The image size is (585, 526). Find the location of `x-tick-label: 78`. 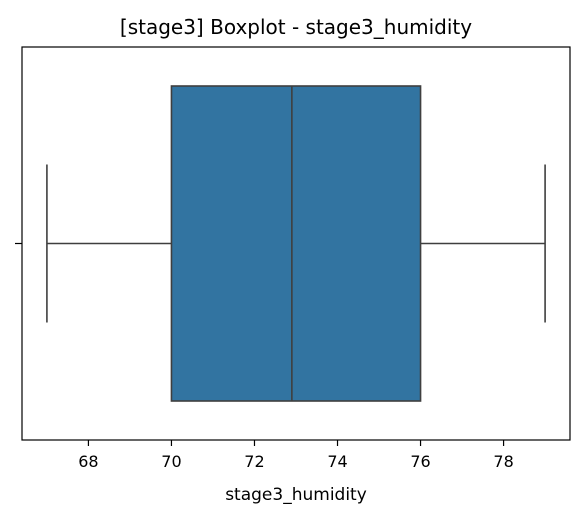

x-tick-label: 78 is located at coordinates (503, 461).